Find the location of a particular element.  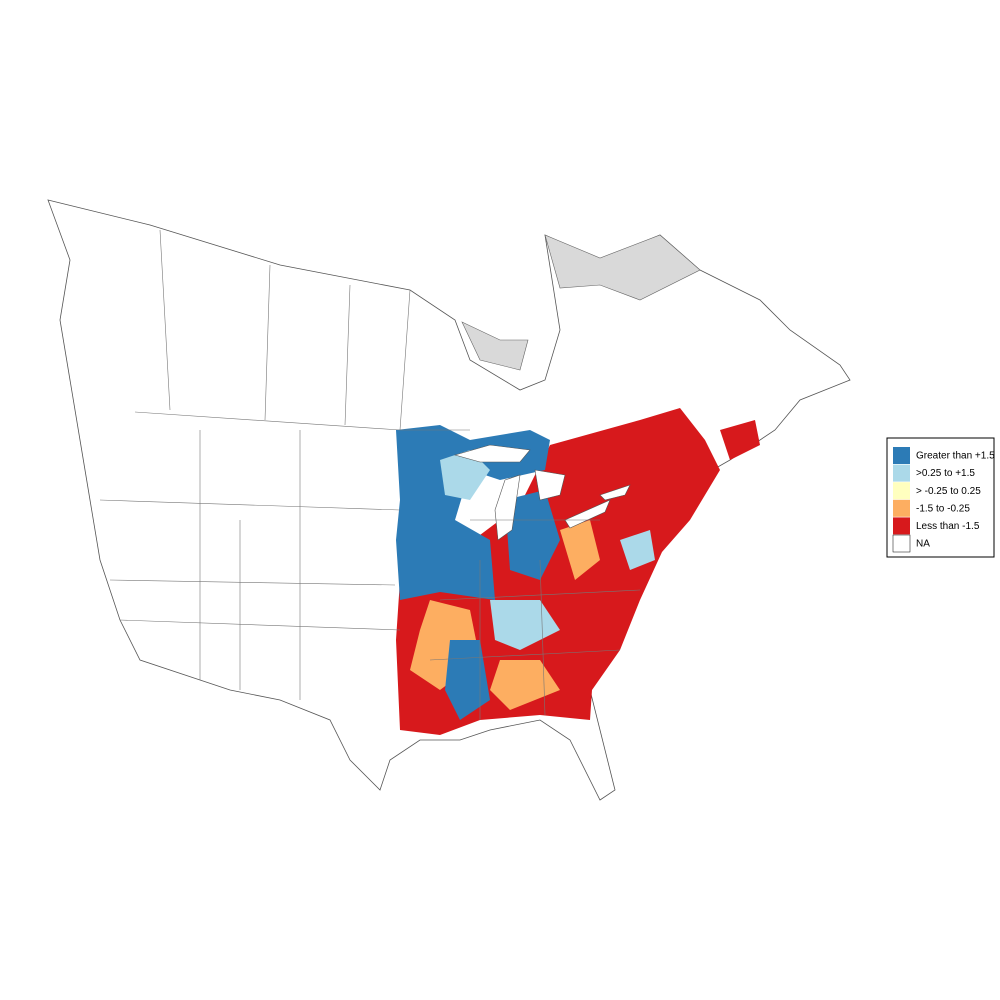

water is located at coordinates (542, 492).